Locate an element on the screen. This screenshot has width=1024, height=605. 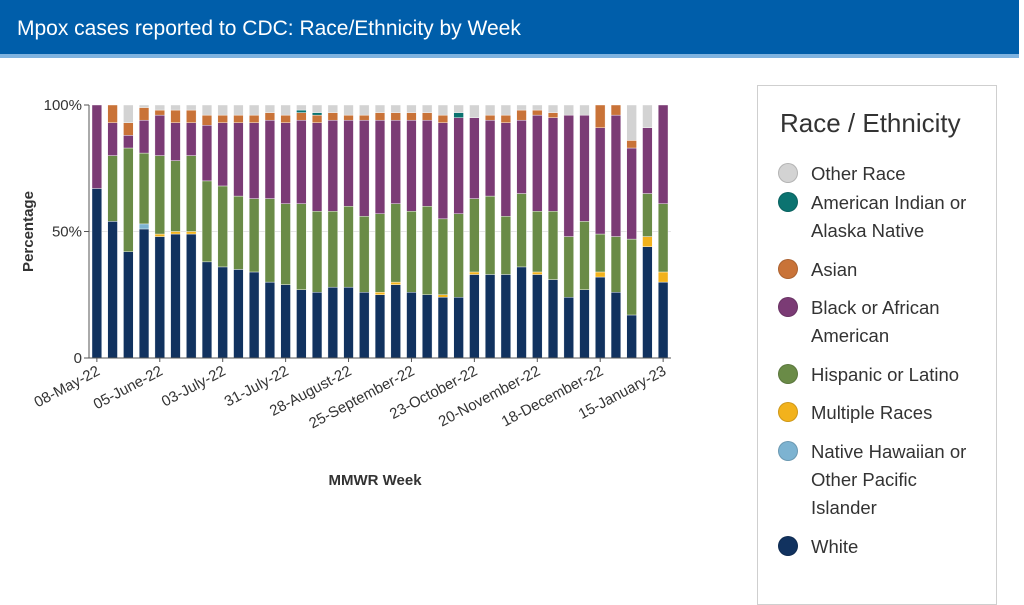
legend-swatch-other is located at coordinates (788, 173).